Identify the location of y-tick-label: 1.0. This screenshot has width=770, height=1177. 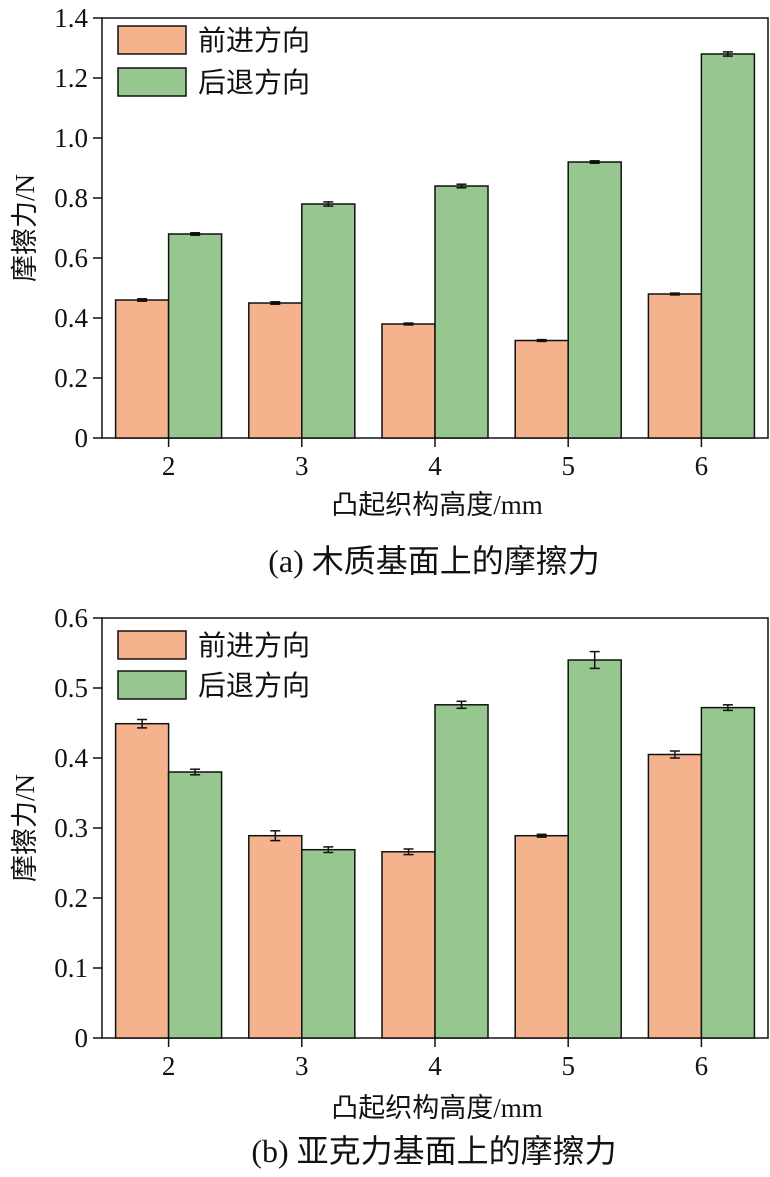
(71, 138).